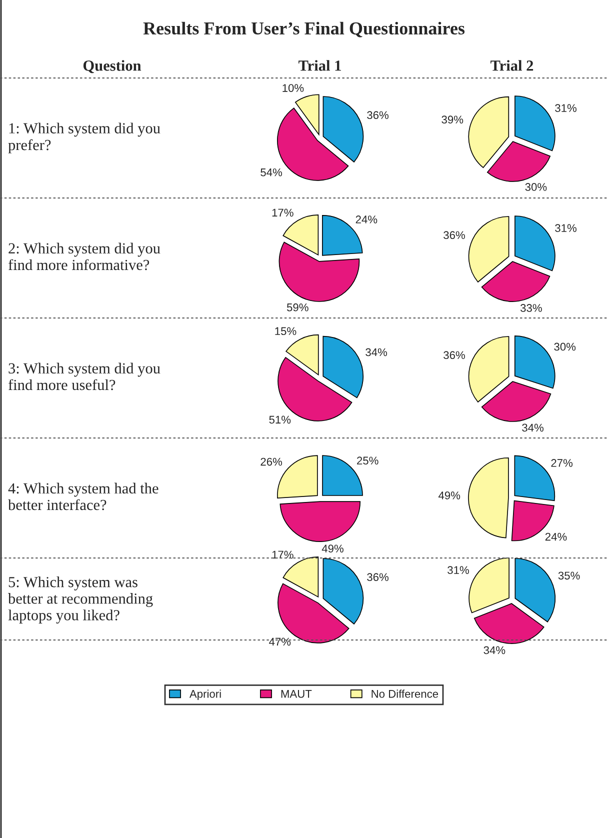 The image size is (608, 838). I want to click on data-label: 10%, so click(293, 88).